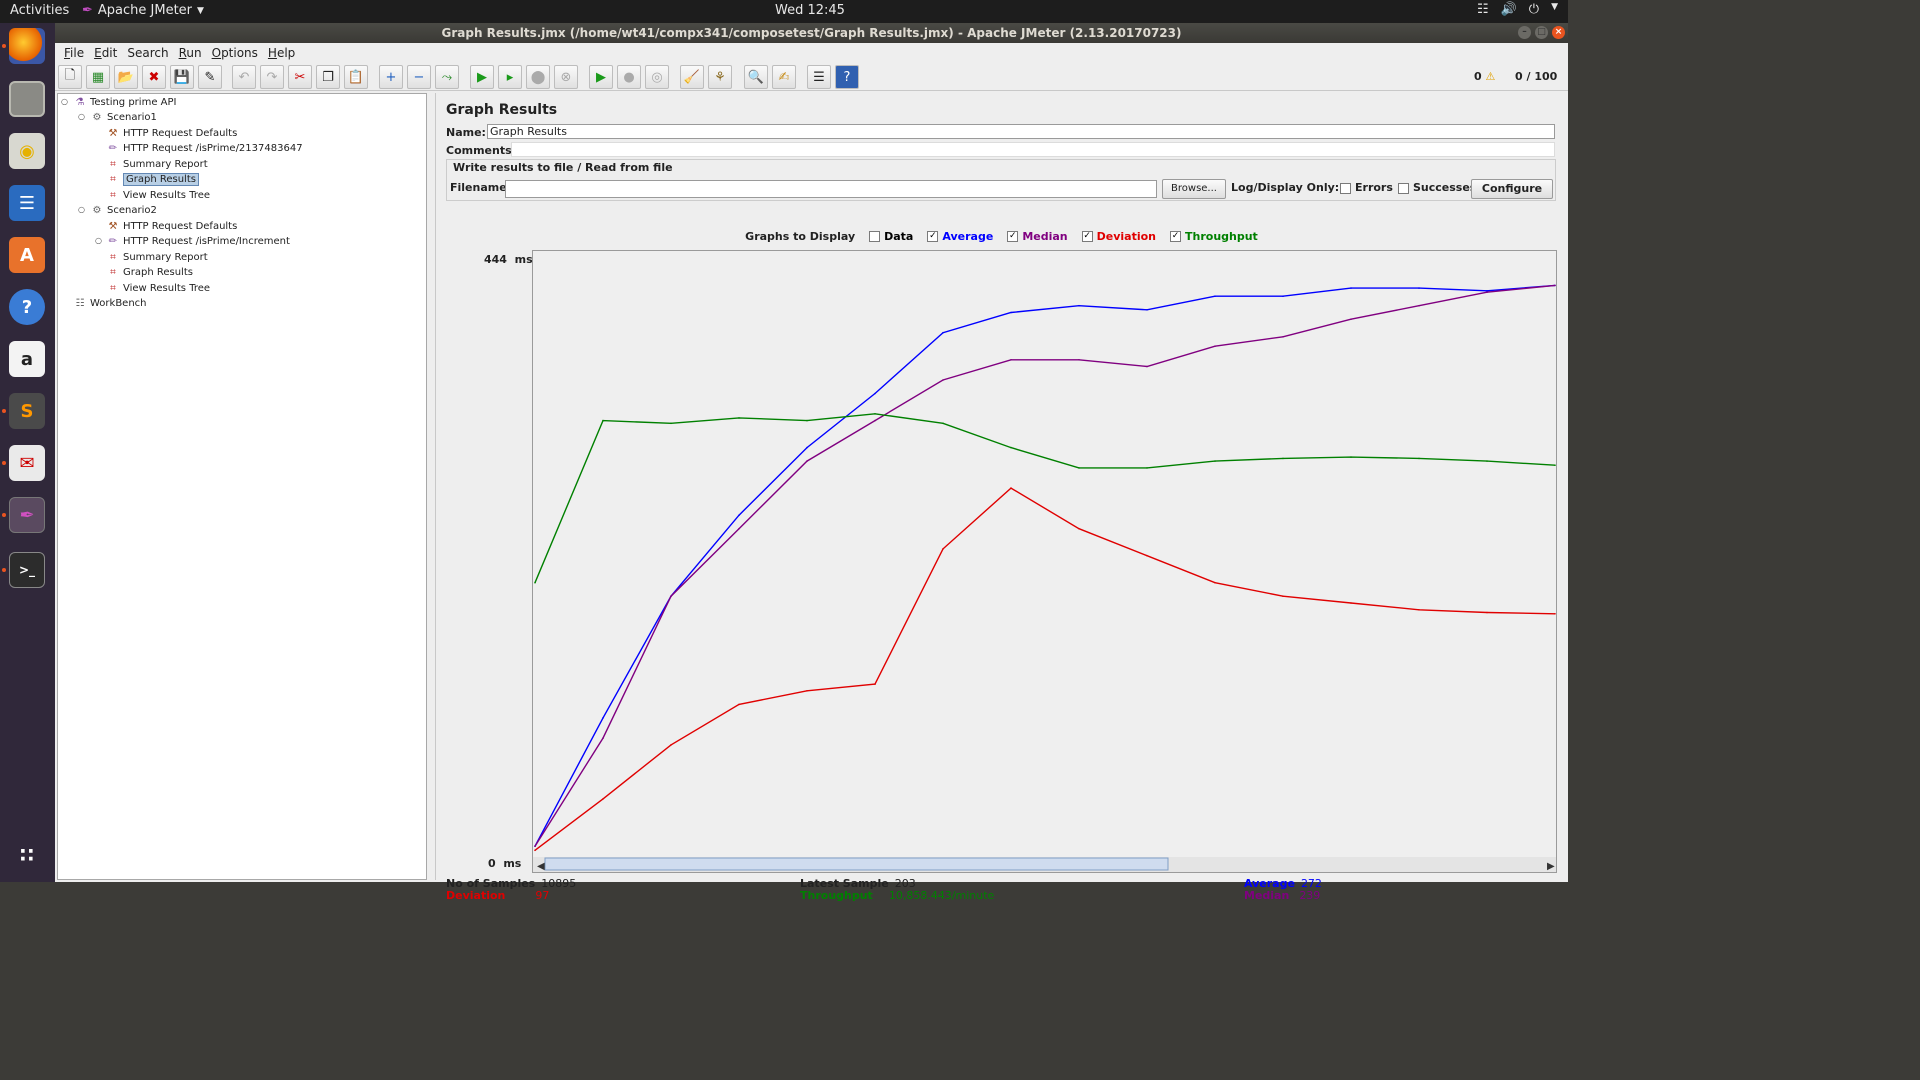  Describe the element at coordinates (1508, 9) in the screenshot. I see `volume-icon: 🔊` at that location.